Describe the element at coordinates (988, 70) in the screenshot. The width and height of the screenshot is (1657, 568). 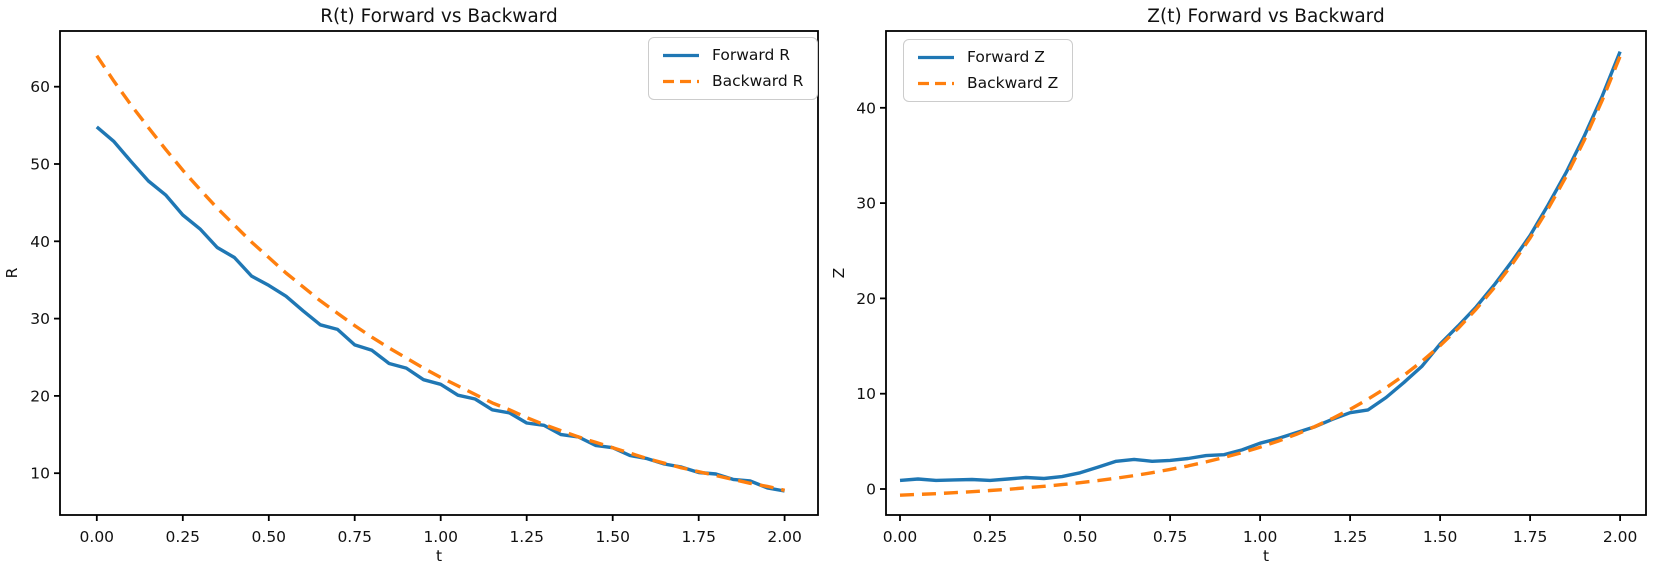
I see `legend-z: Forward Z Backward Z` at that location.